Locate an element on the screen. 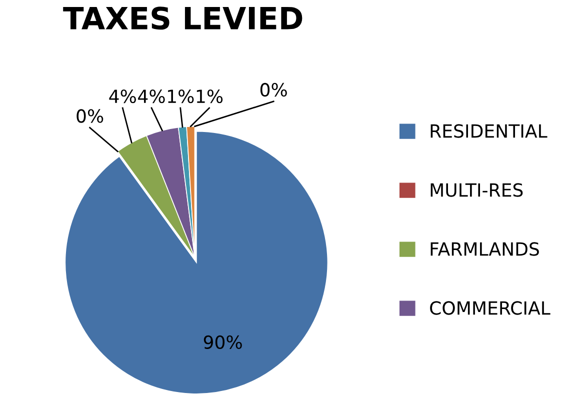 This screenshot has width=573, height=402. legend-label: RESIDENTIAL is located at coordinates (489, 131).